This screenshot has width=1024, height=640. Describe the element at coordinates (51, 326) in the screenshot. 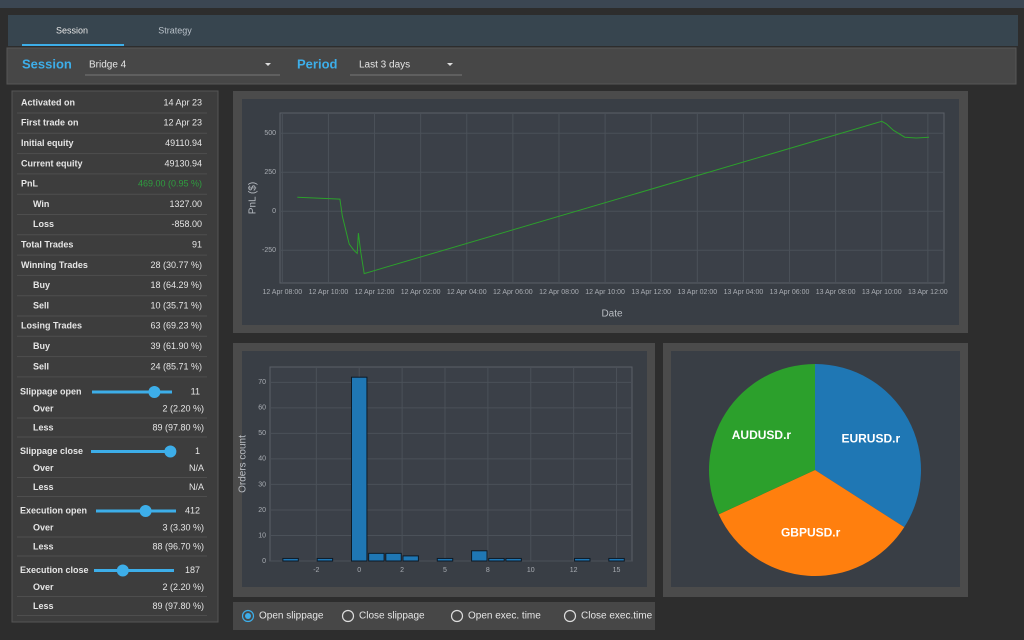

I see `stat-label: Losing Trades` at that location.